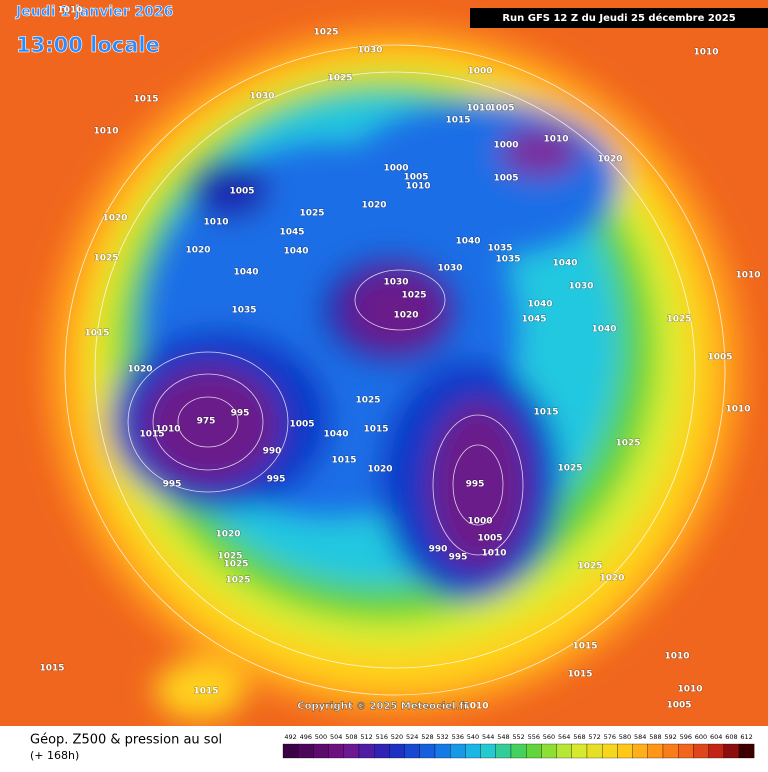 The width and height of the screenshot is (768, 772). What do you see at coordinates (625, 737) in the screenshot?
I see `colorbar-tick-label: 580` at bounding box center [625, 737].